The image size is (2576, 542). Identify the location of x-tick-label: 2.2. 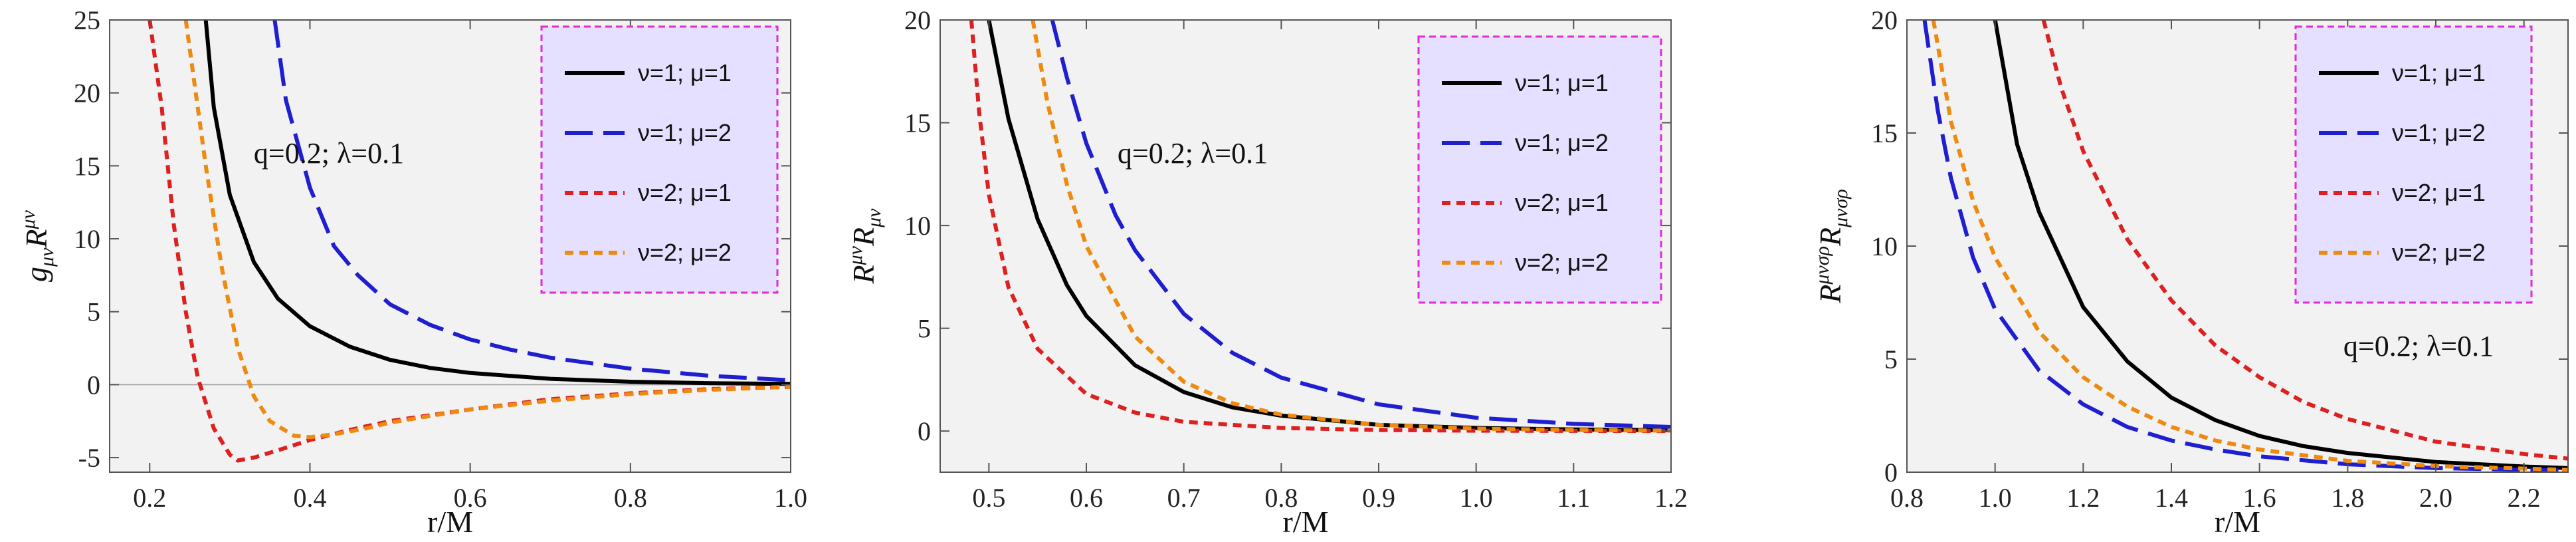
(2525, 498).